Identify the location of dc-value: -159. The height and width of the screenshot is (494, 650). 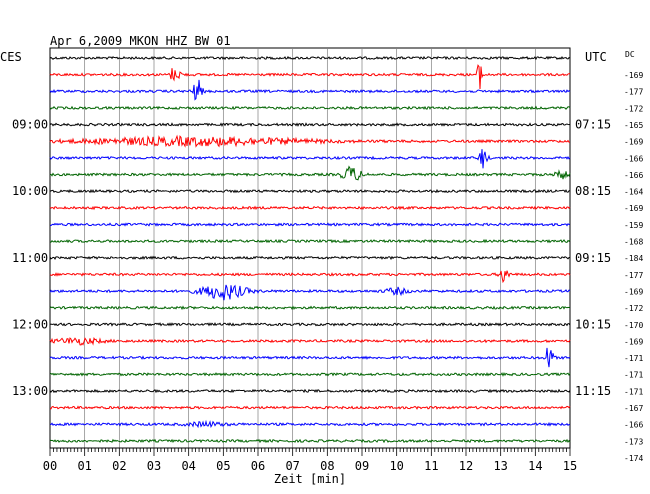
(633, 225).